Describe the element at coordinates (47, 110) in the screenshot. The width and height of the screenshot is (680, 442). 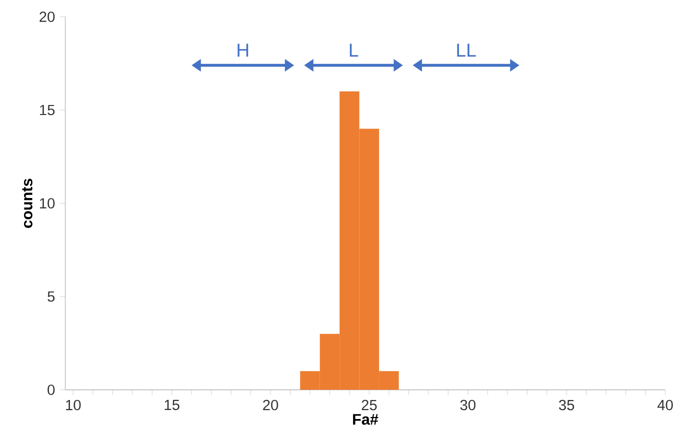
I see `y-tick-label: 15` at that location.